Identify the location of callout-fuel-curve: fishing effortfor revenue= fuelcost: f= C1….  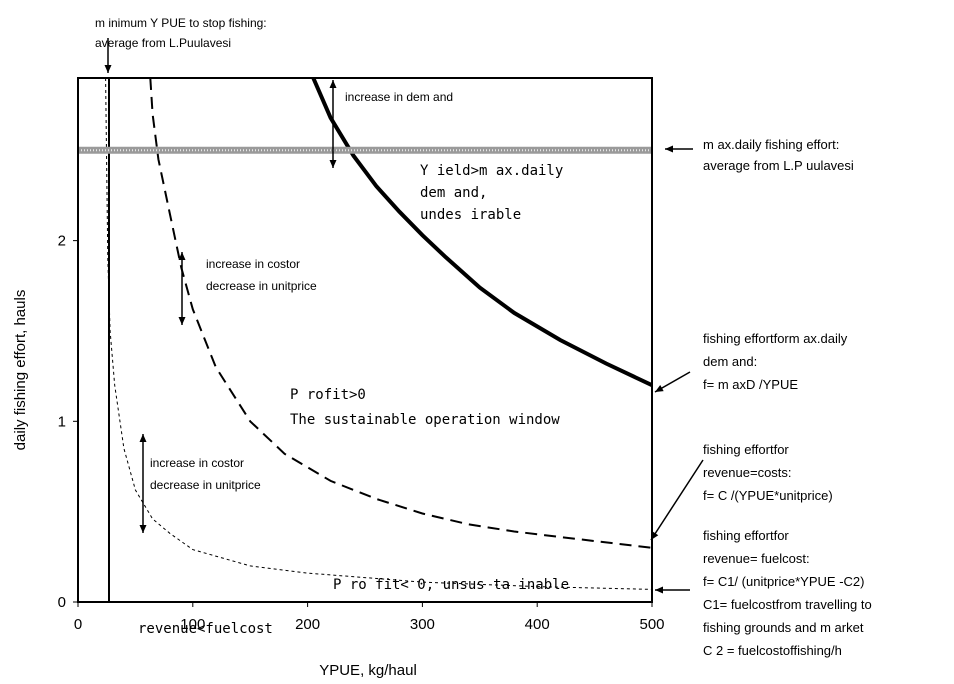
(787, 593).